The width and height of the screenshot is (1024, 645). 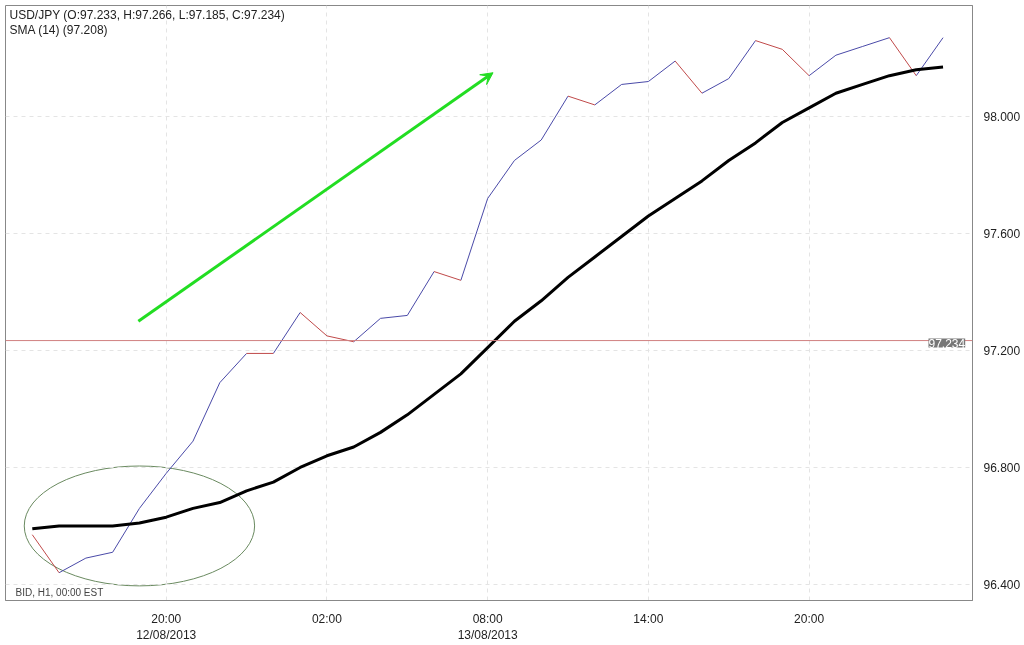 I want to click on annotation: SMA (14) (97.208), so click(x=58, y=29).